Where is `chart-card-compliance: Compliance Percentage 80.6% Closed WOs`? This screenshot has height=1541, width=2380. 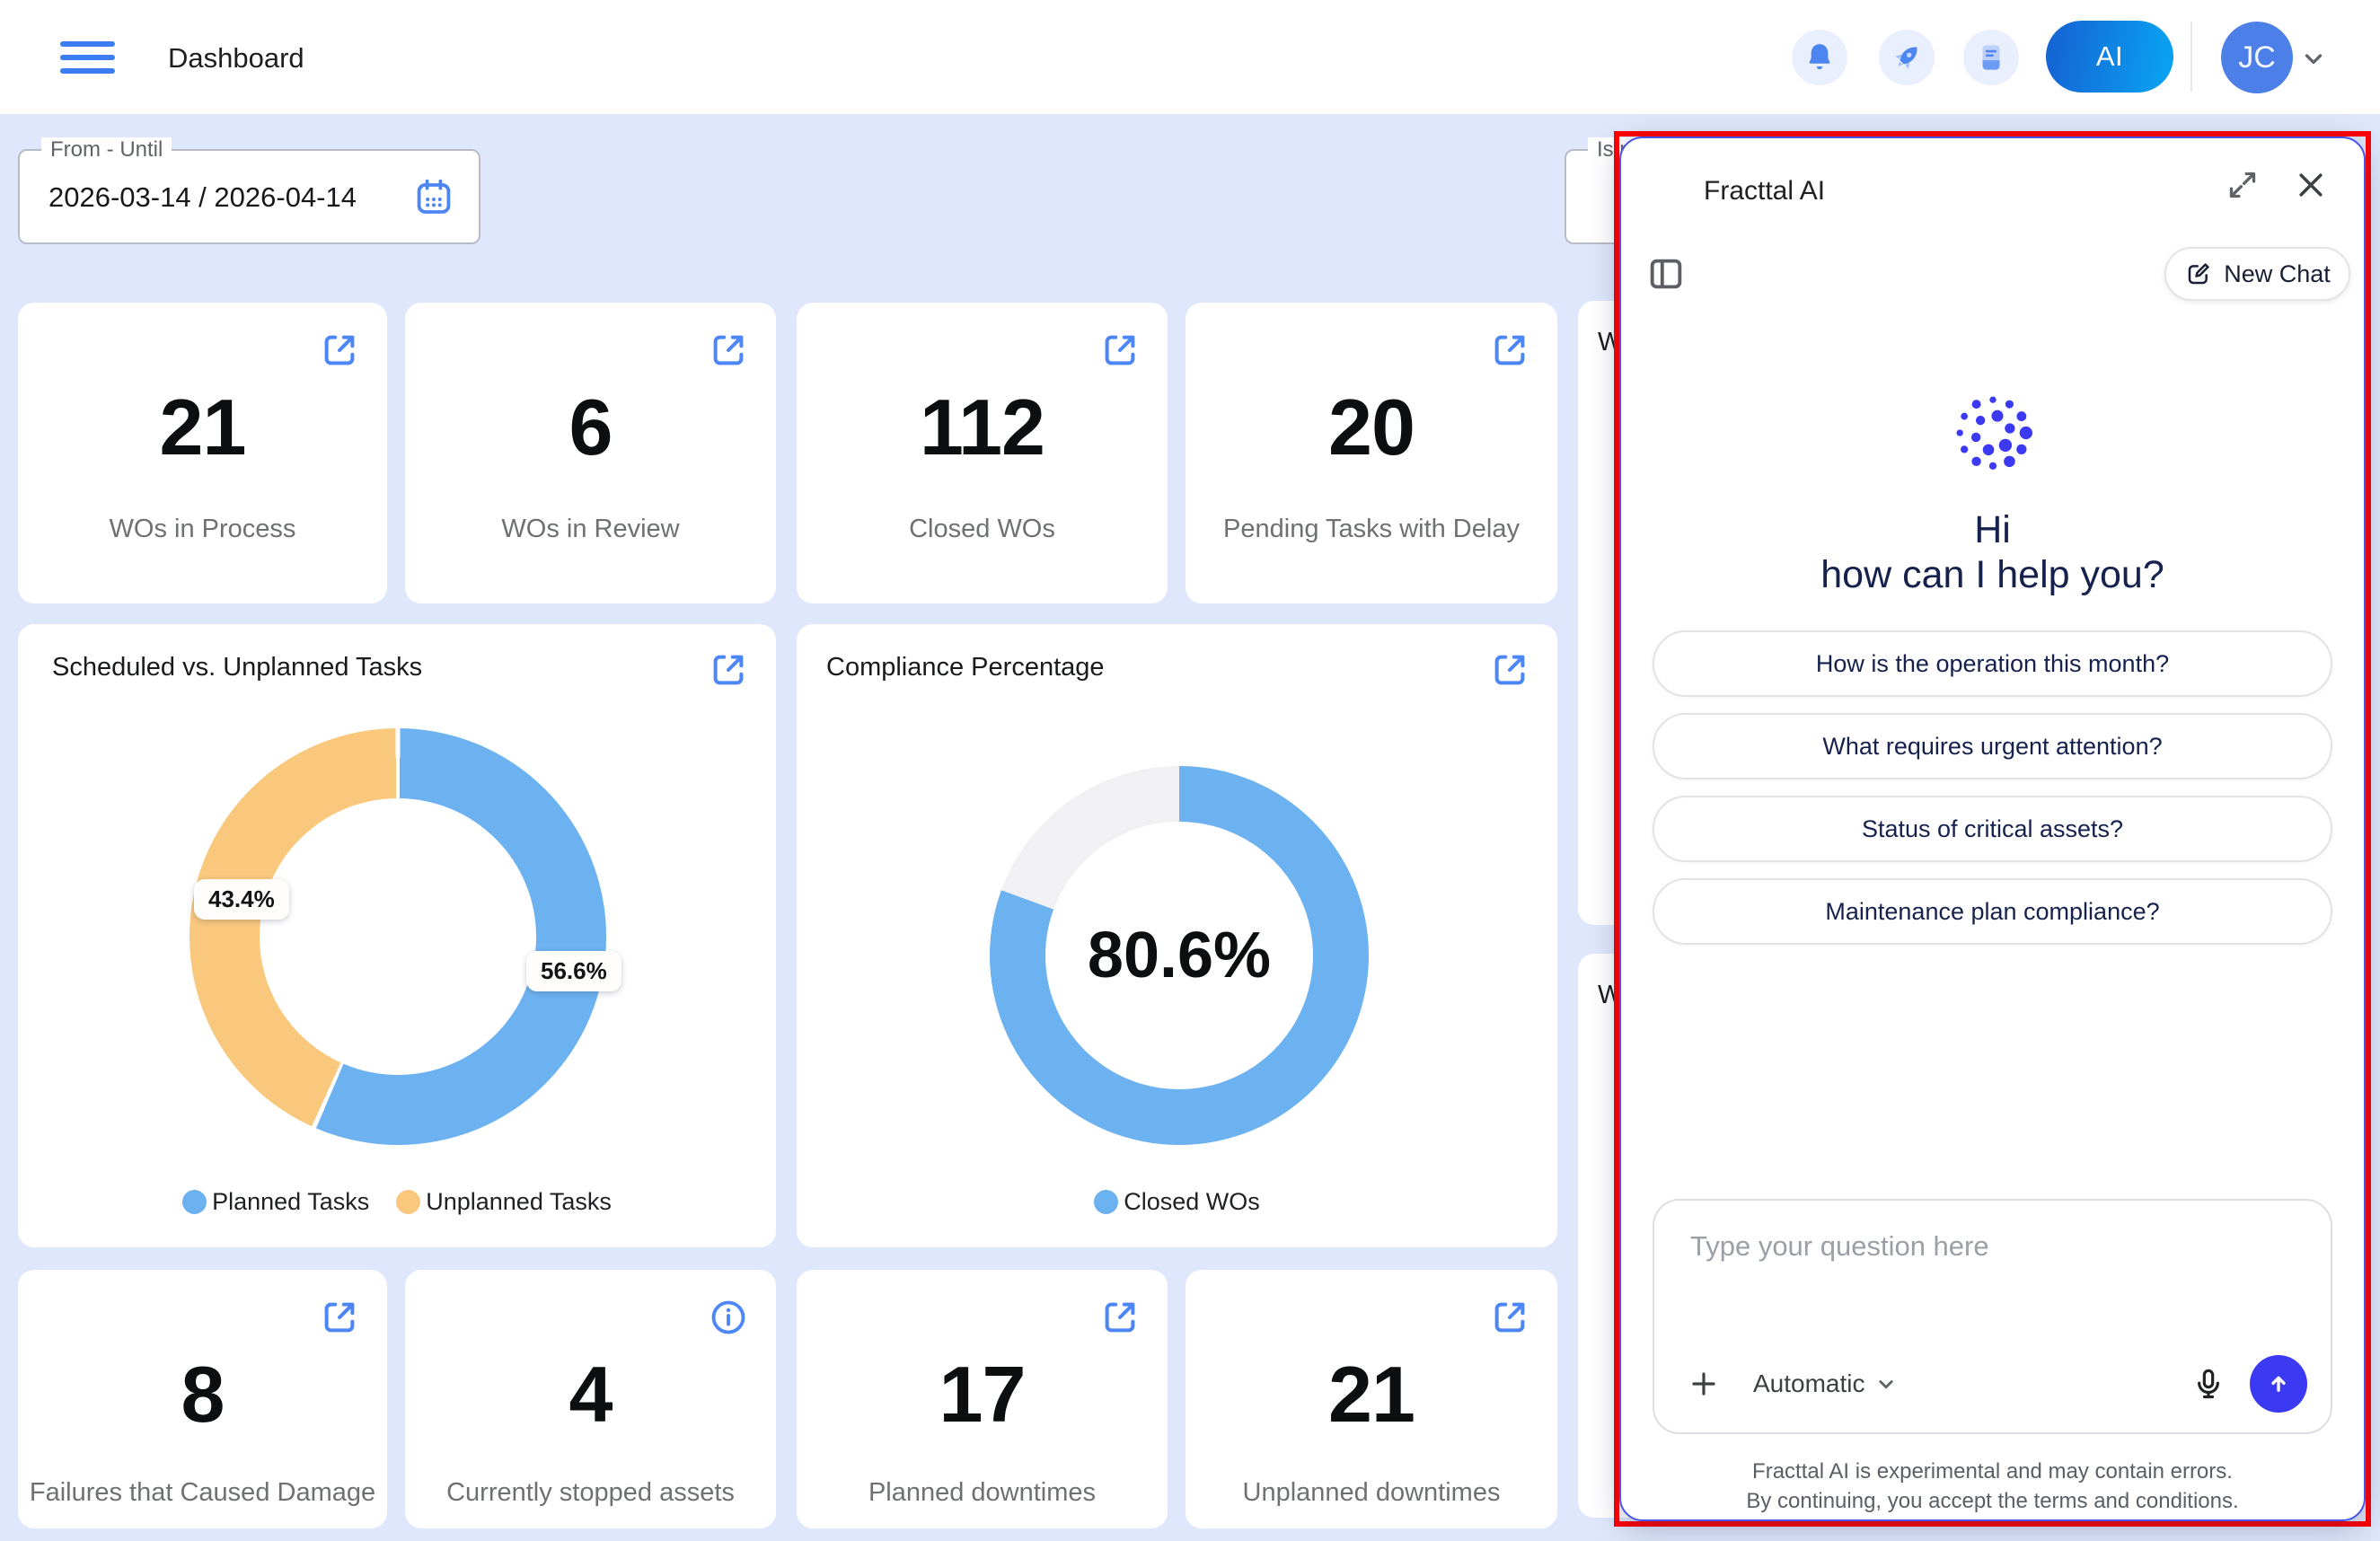
chart-card-compliance: Compliance Percentage 80.6% Closed WOs is located at coordinates (1177, 936).